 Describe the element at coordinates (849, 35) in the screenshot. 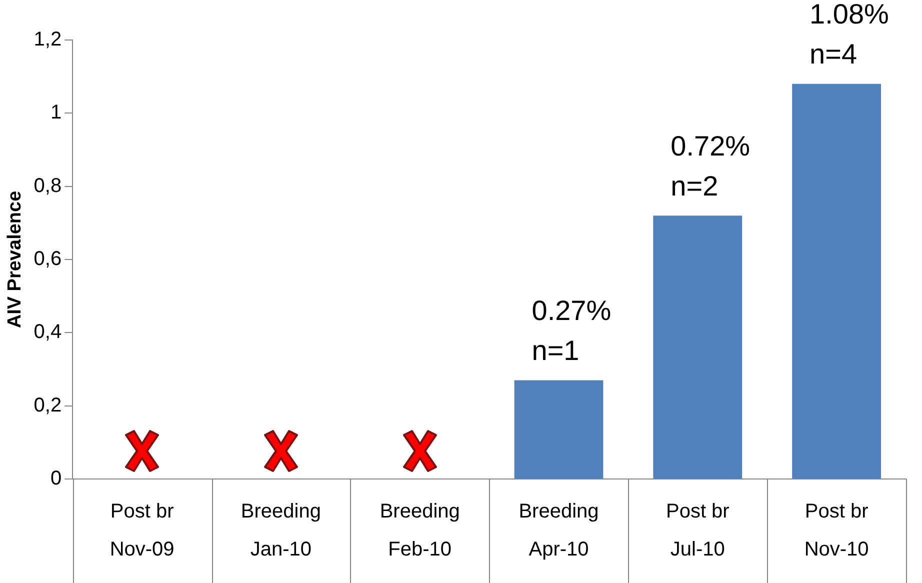

I see `data-label: 1.08% n=4` at that location.